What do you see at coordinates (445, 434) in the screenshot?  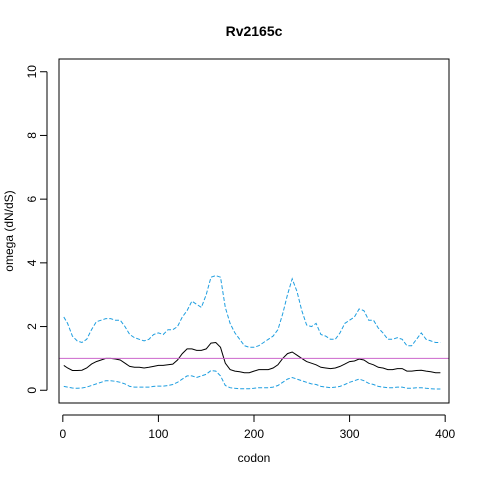 I see `x-tick-label: 400` at bounding box center [445, 434].